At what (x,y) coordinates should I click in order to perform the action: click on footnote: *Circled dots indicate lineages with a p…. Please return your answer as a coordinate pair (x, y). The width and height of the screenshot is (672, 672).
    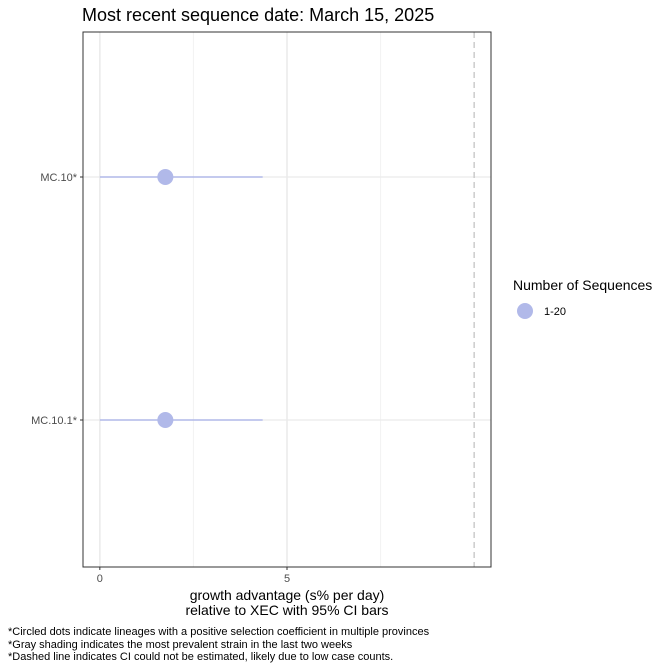
    Looking at the image, I should click on (219, 632).